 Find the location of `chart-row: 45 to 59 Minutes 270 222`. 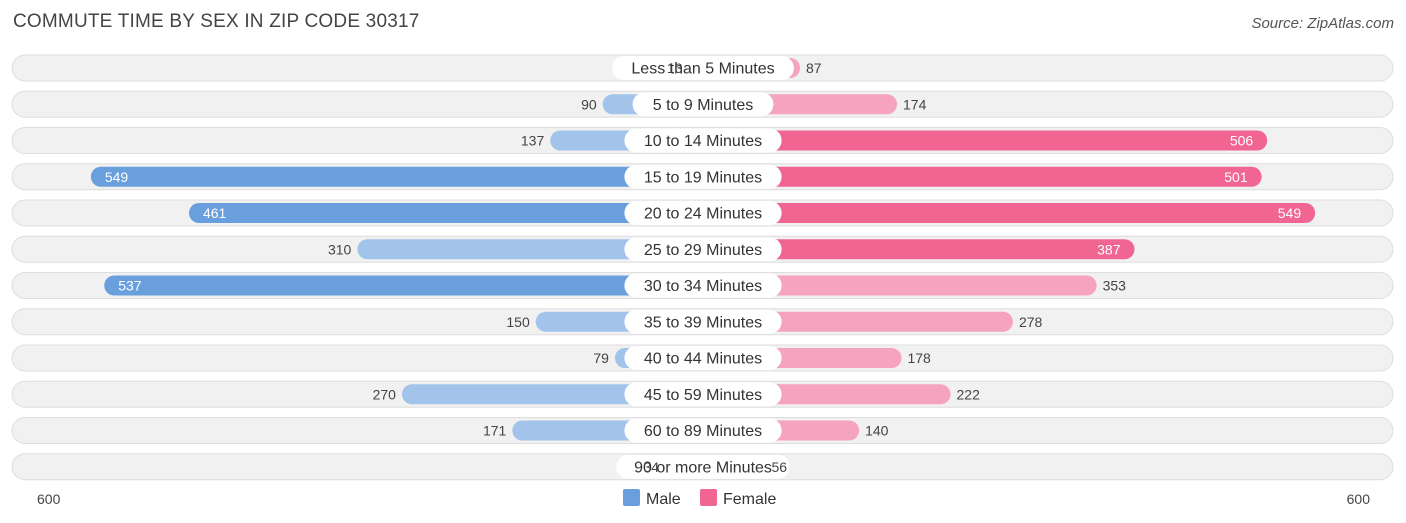

chart-row: 45 to 59 Minutes 270 222 is located at coordinates (702, 394).